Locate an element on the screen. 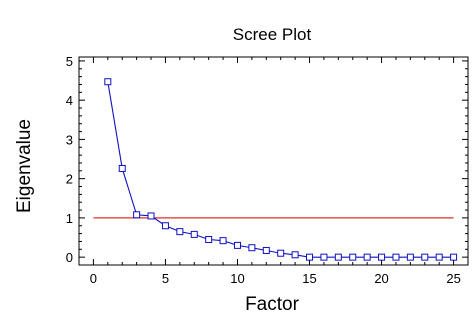 The width and height of the screenshot is (473, 320). y-axis-label: Eigenvalue is located at coordinates (24, 166).